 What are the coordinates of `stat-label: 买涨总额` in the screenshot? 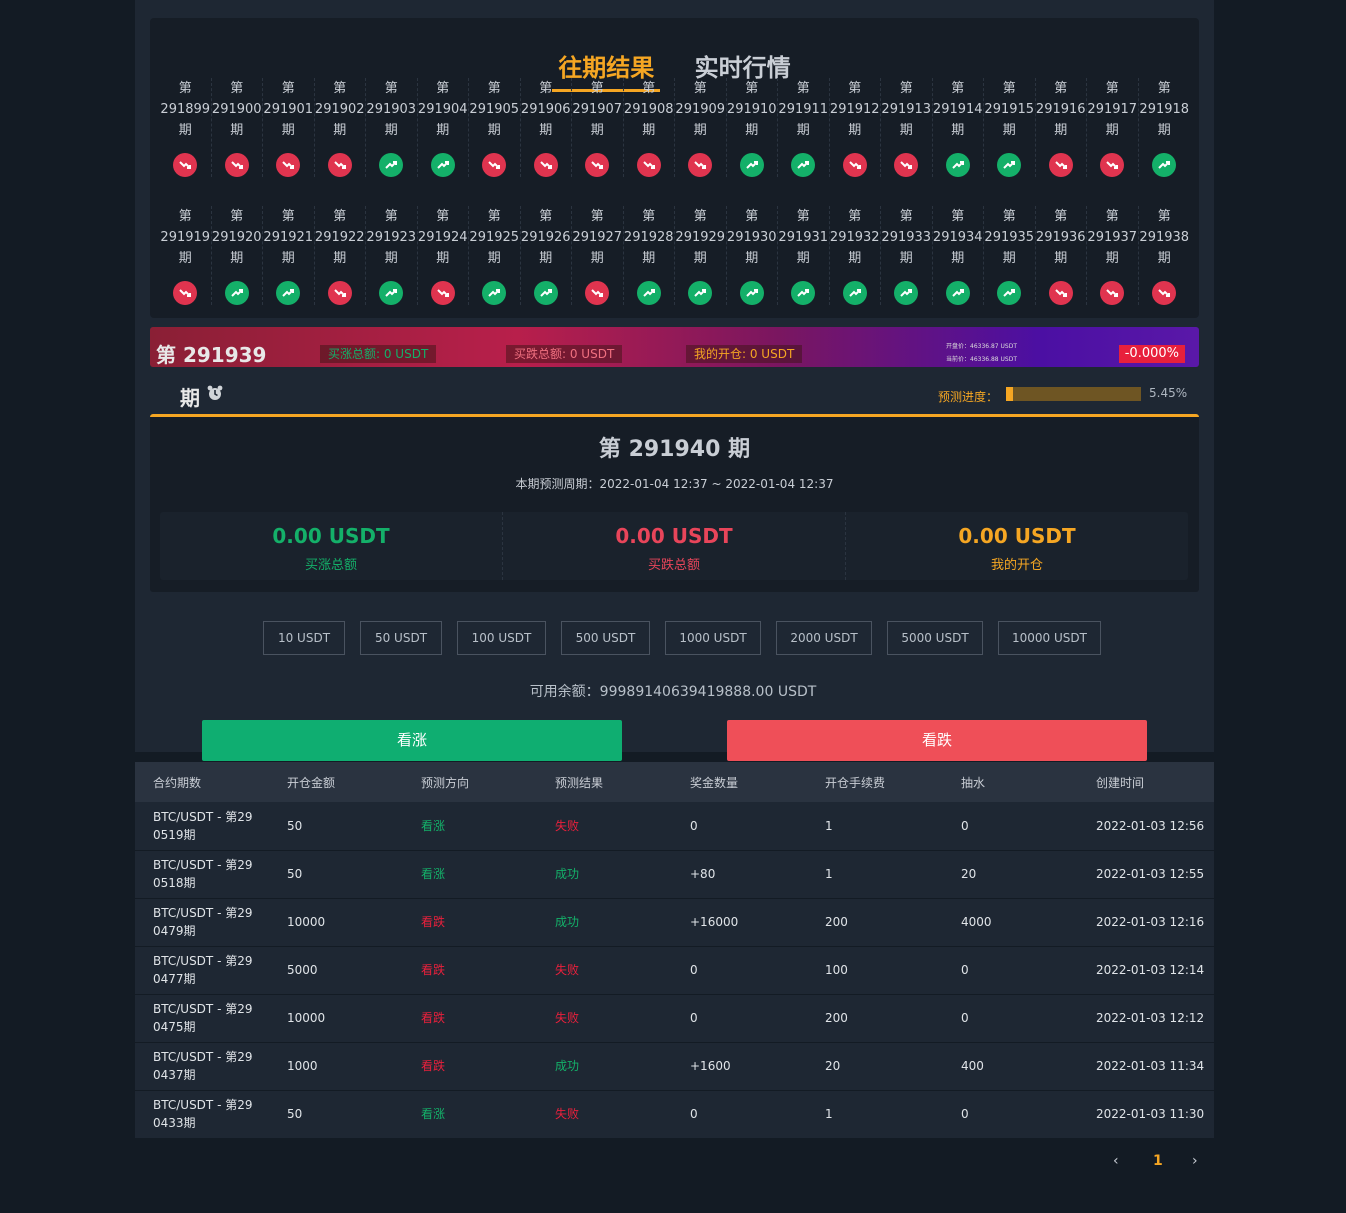 It's located at (330, 565).